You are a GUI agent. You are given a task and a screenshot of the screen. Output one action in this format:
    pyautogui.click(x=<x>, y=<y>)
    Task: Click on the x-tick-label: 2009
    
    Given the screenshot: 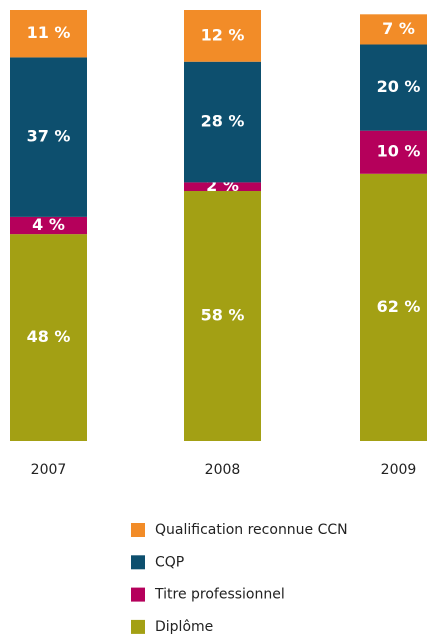 What is the action you would take?
    pyautogui.click(x=399, y=470)
    